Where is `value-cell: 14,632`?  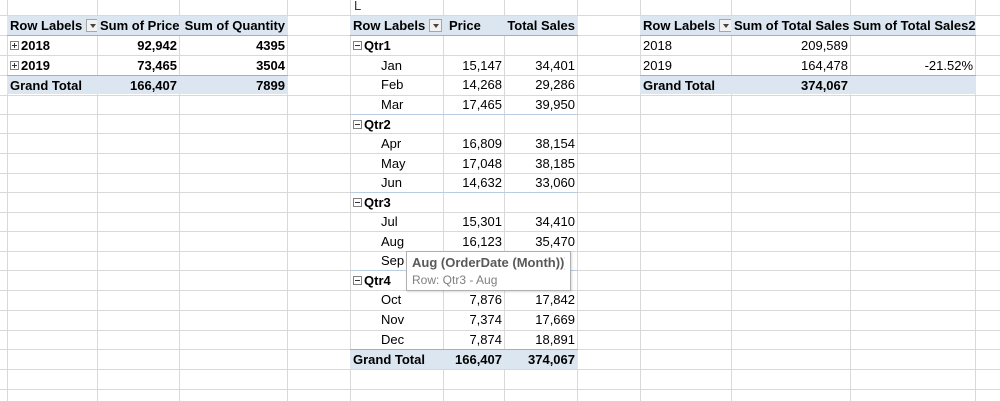
value-cell: 14,632 is located at coordinates (482, 182).